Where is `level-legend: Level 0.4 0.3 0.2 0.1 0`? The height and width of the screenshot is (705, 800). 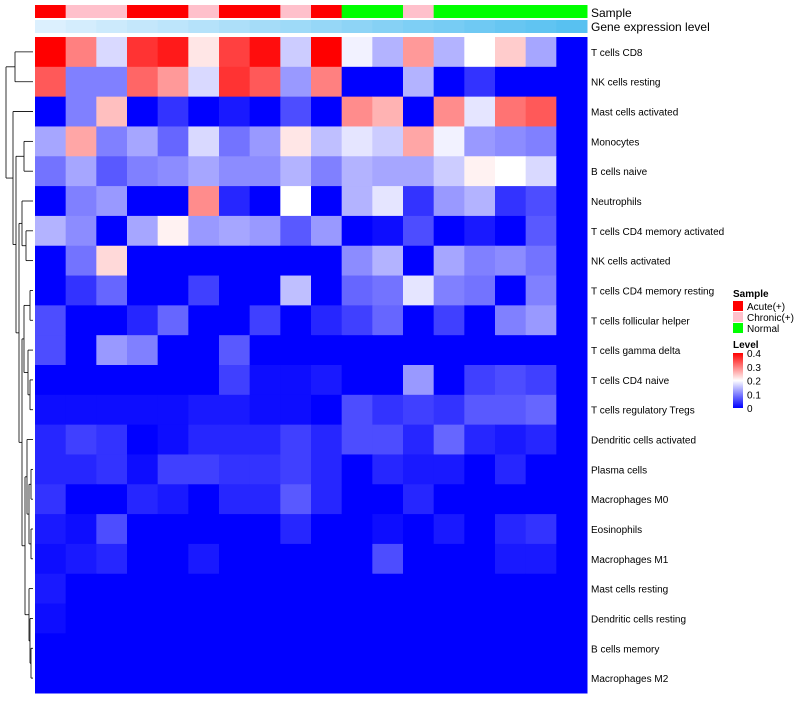 level-legend: Level 0.4 0.3 0.2 0.1 0 is located at coordinates (747, 377).